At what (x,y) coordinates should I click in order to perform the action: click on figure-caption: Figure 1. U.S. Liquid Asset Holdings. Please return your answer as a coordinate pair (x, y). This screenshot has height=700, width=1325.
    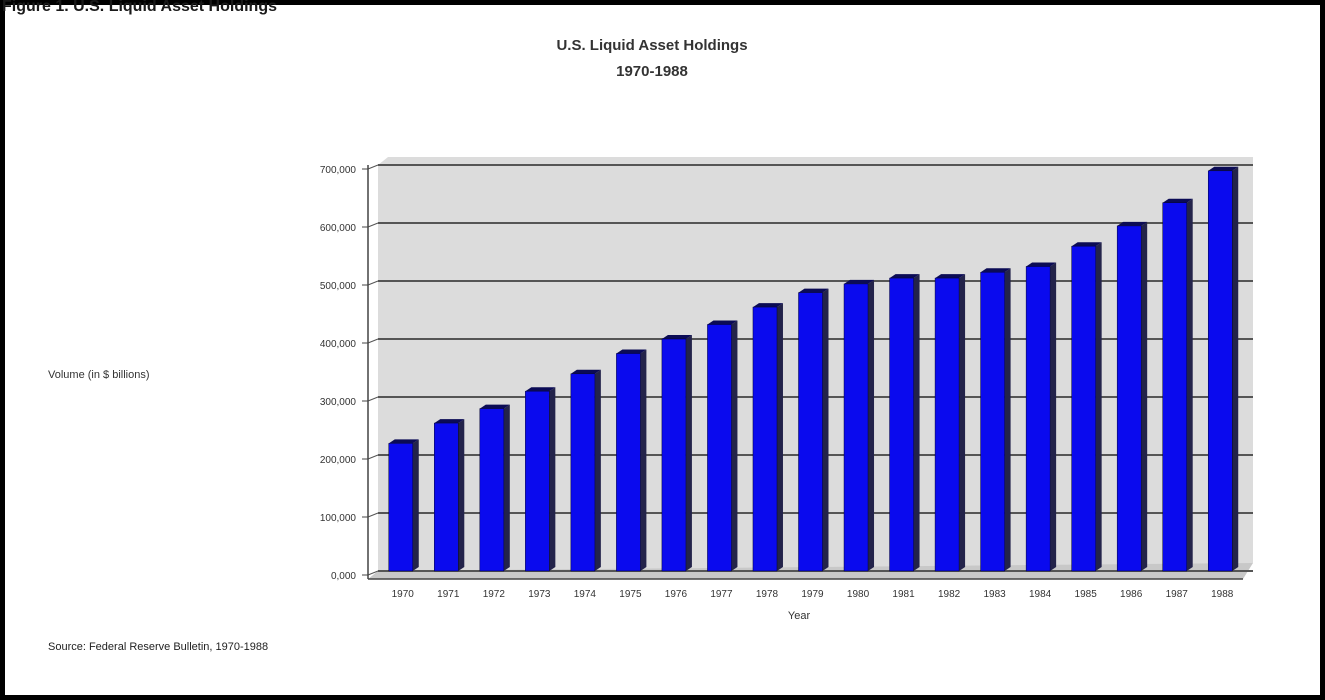
    Looking at the image, I should click on (139, 7).